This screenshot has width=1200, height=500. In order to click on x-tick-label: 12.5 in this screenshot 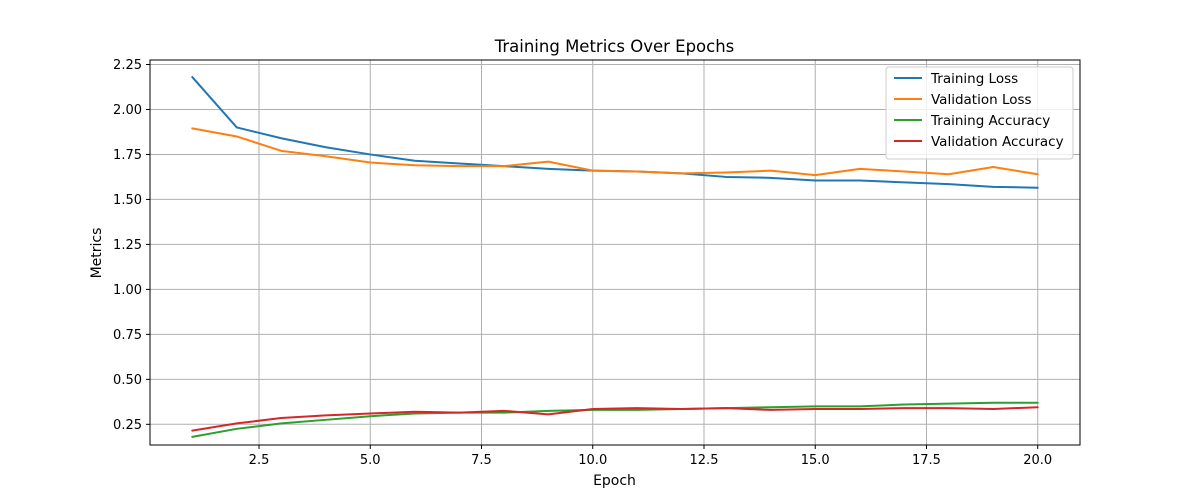, I will do `click(704, 460)`.